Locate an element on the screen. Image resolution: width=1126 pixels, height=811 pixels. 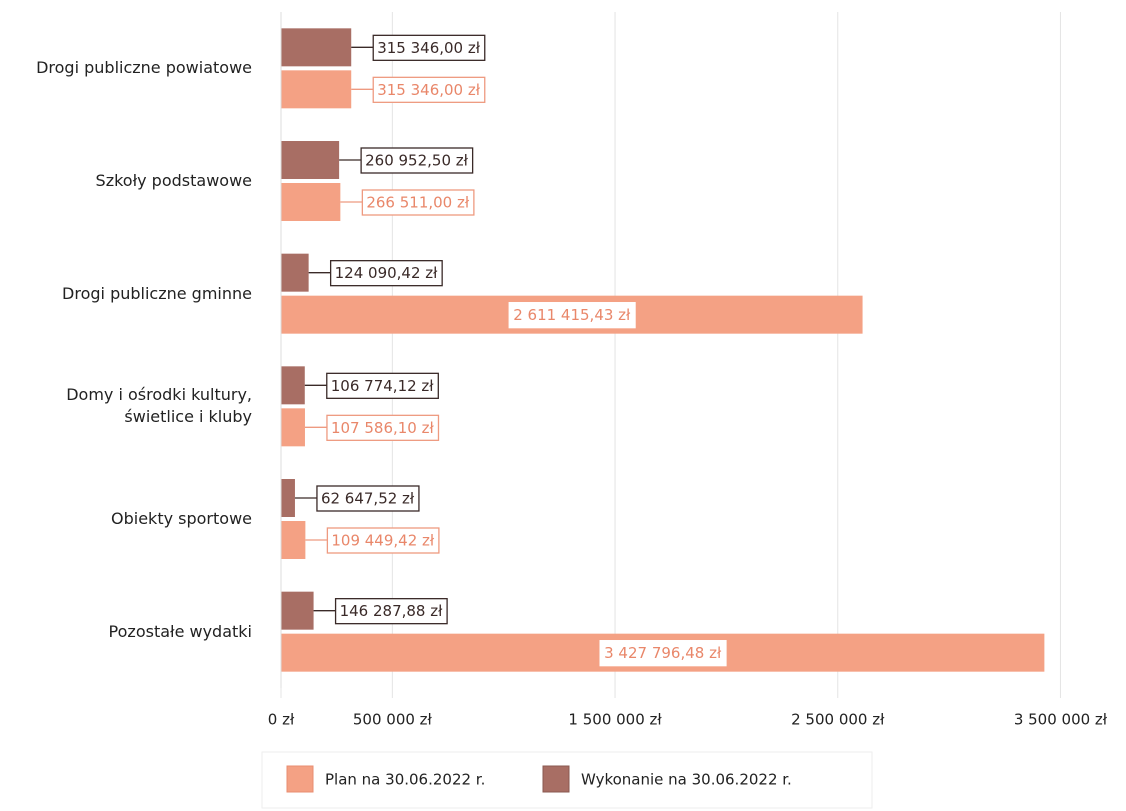
x-tick-label: 2 500 000 zł is located at coordinates (838, 720).